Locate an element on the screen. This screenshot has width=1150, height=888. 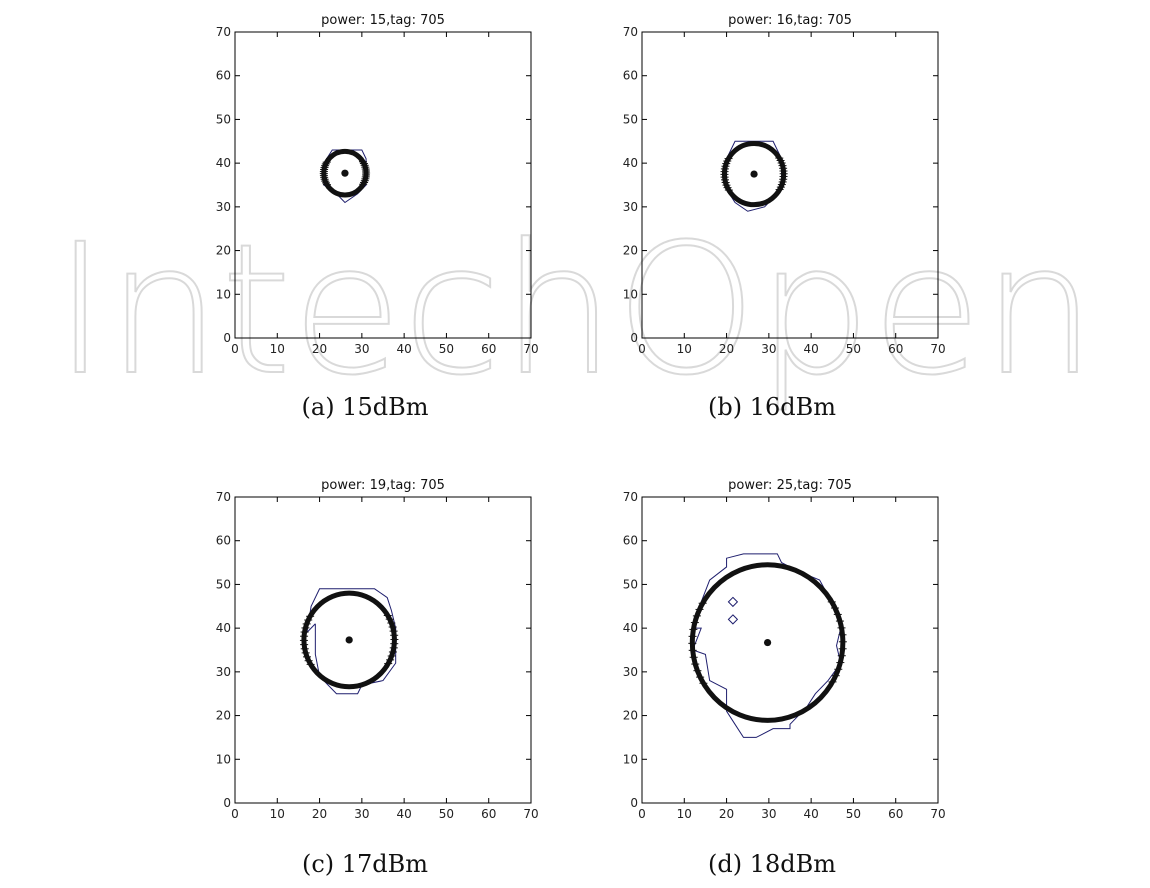
chart-title: power: 16,tag: 705 is located at coordinates (790, 20).